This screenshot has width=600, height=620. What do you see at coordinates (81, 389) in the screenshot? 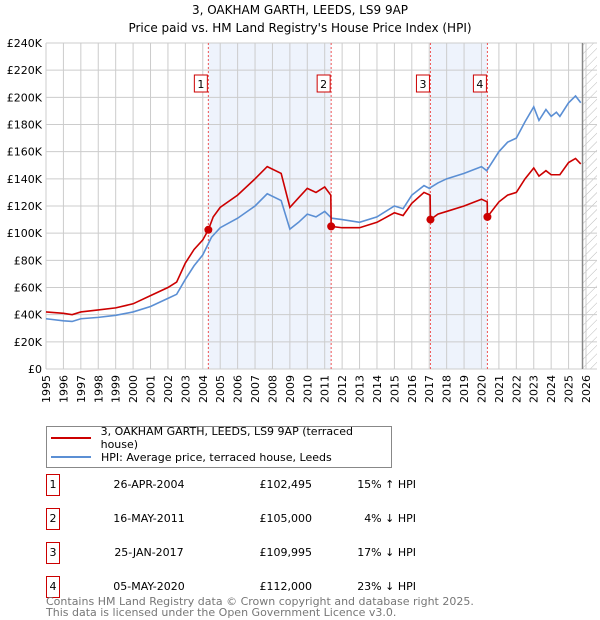
I see `x-tick-label: 1997` at bounding box center [81, 389].